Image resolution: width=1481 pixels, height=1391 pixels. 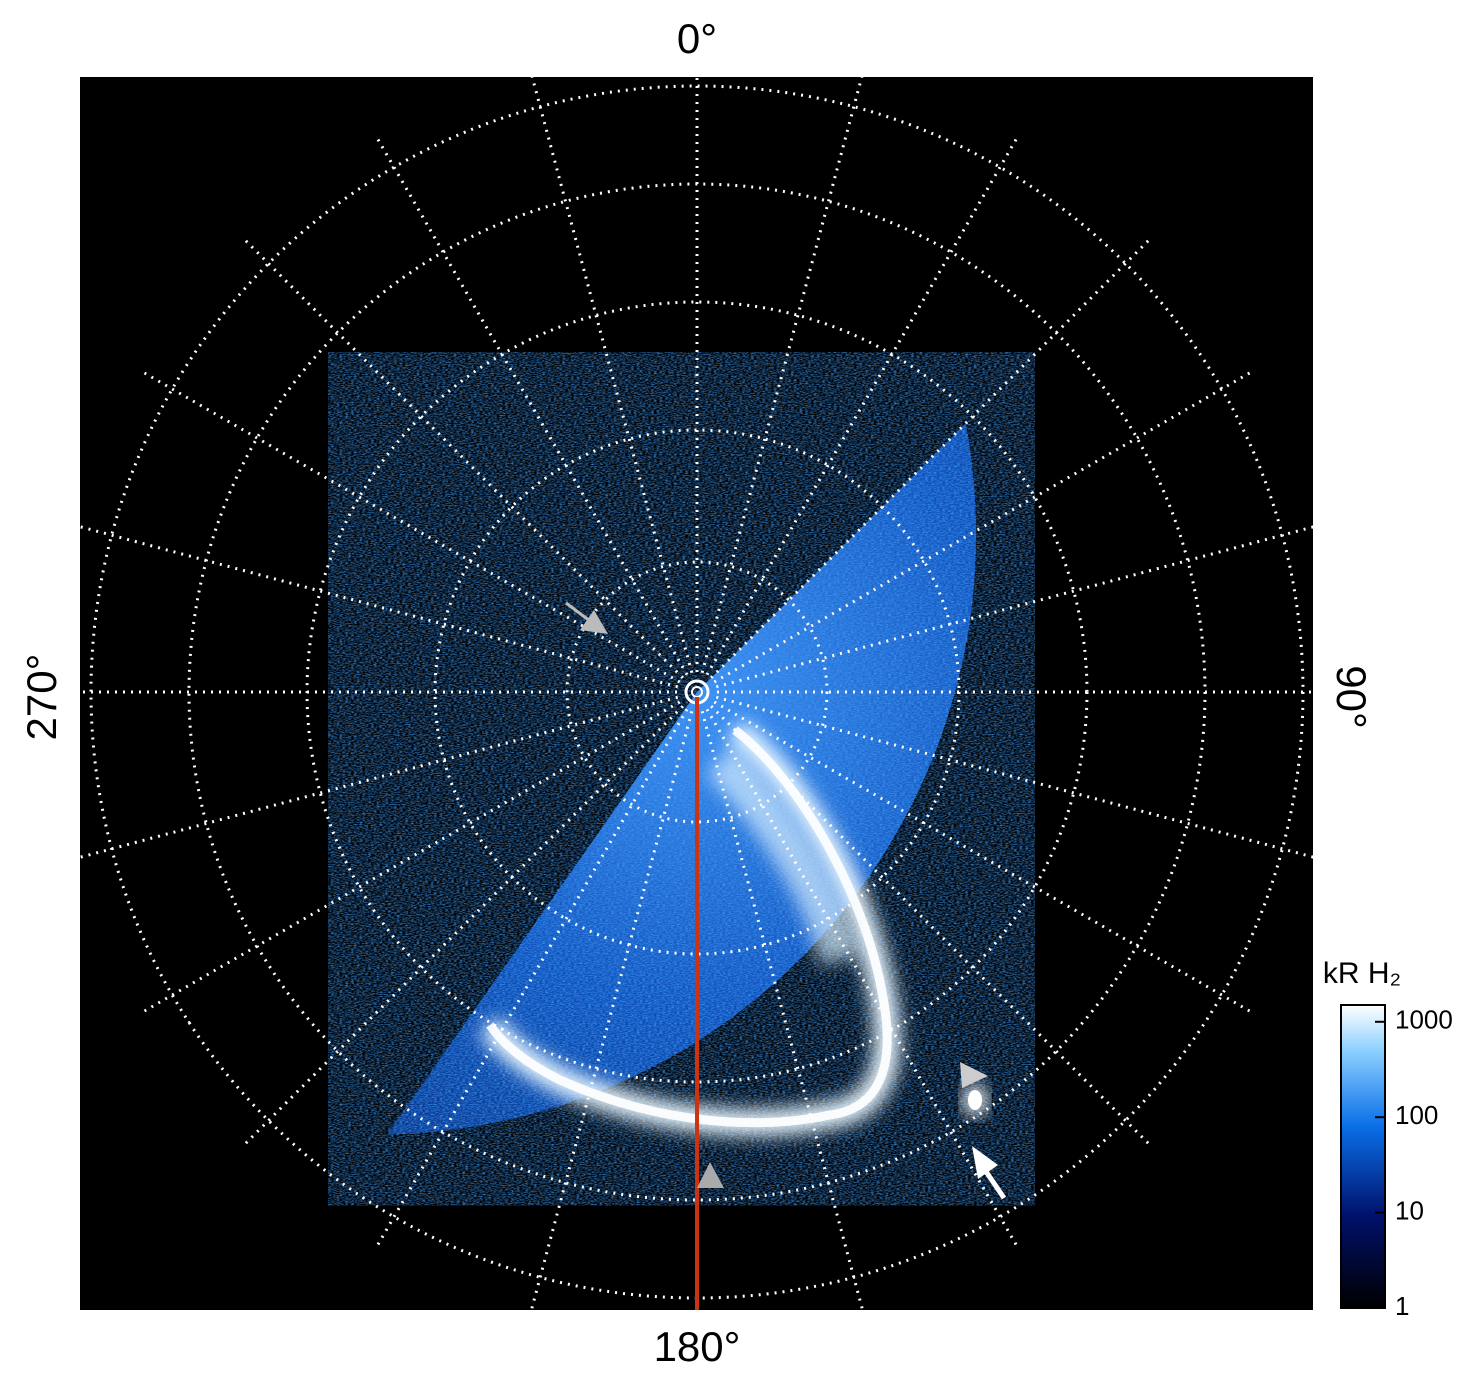 I want to click on main-oval, so click(x=689, y=927).